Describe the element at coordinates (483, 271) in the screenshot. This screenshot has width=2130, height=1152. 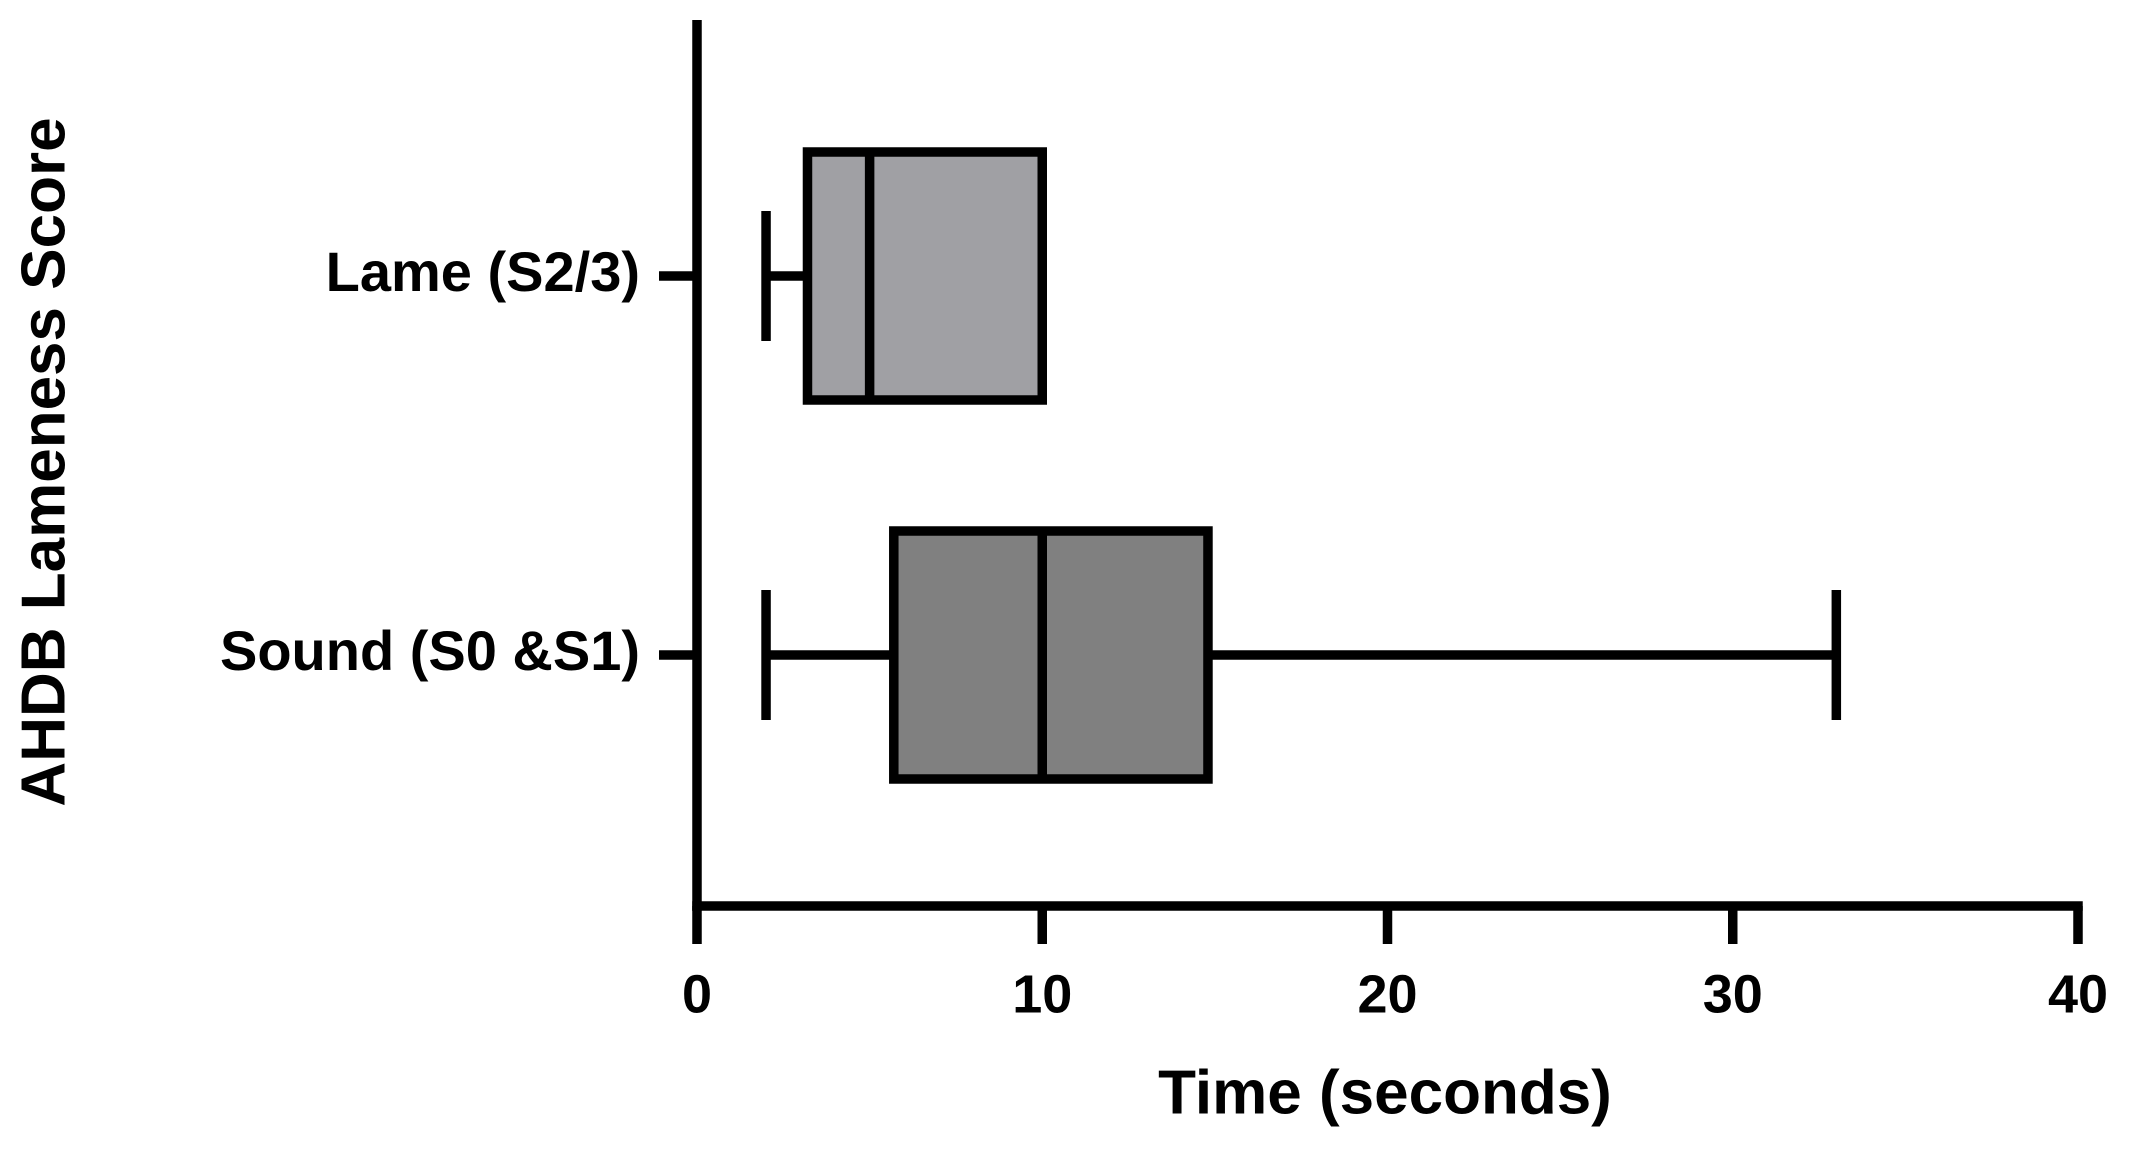
I see `y-tick-label: Lame (S2/3)` at that location.